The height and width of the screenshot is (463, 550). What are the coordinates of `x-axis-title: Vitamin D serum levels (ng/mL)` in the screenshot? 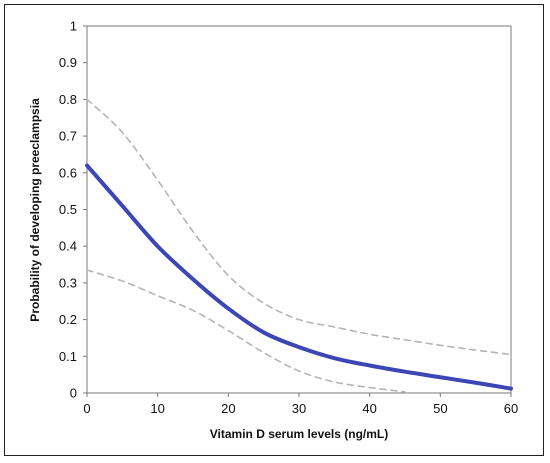 It's located at (299, 434).